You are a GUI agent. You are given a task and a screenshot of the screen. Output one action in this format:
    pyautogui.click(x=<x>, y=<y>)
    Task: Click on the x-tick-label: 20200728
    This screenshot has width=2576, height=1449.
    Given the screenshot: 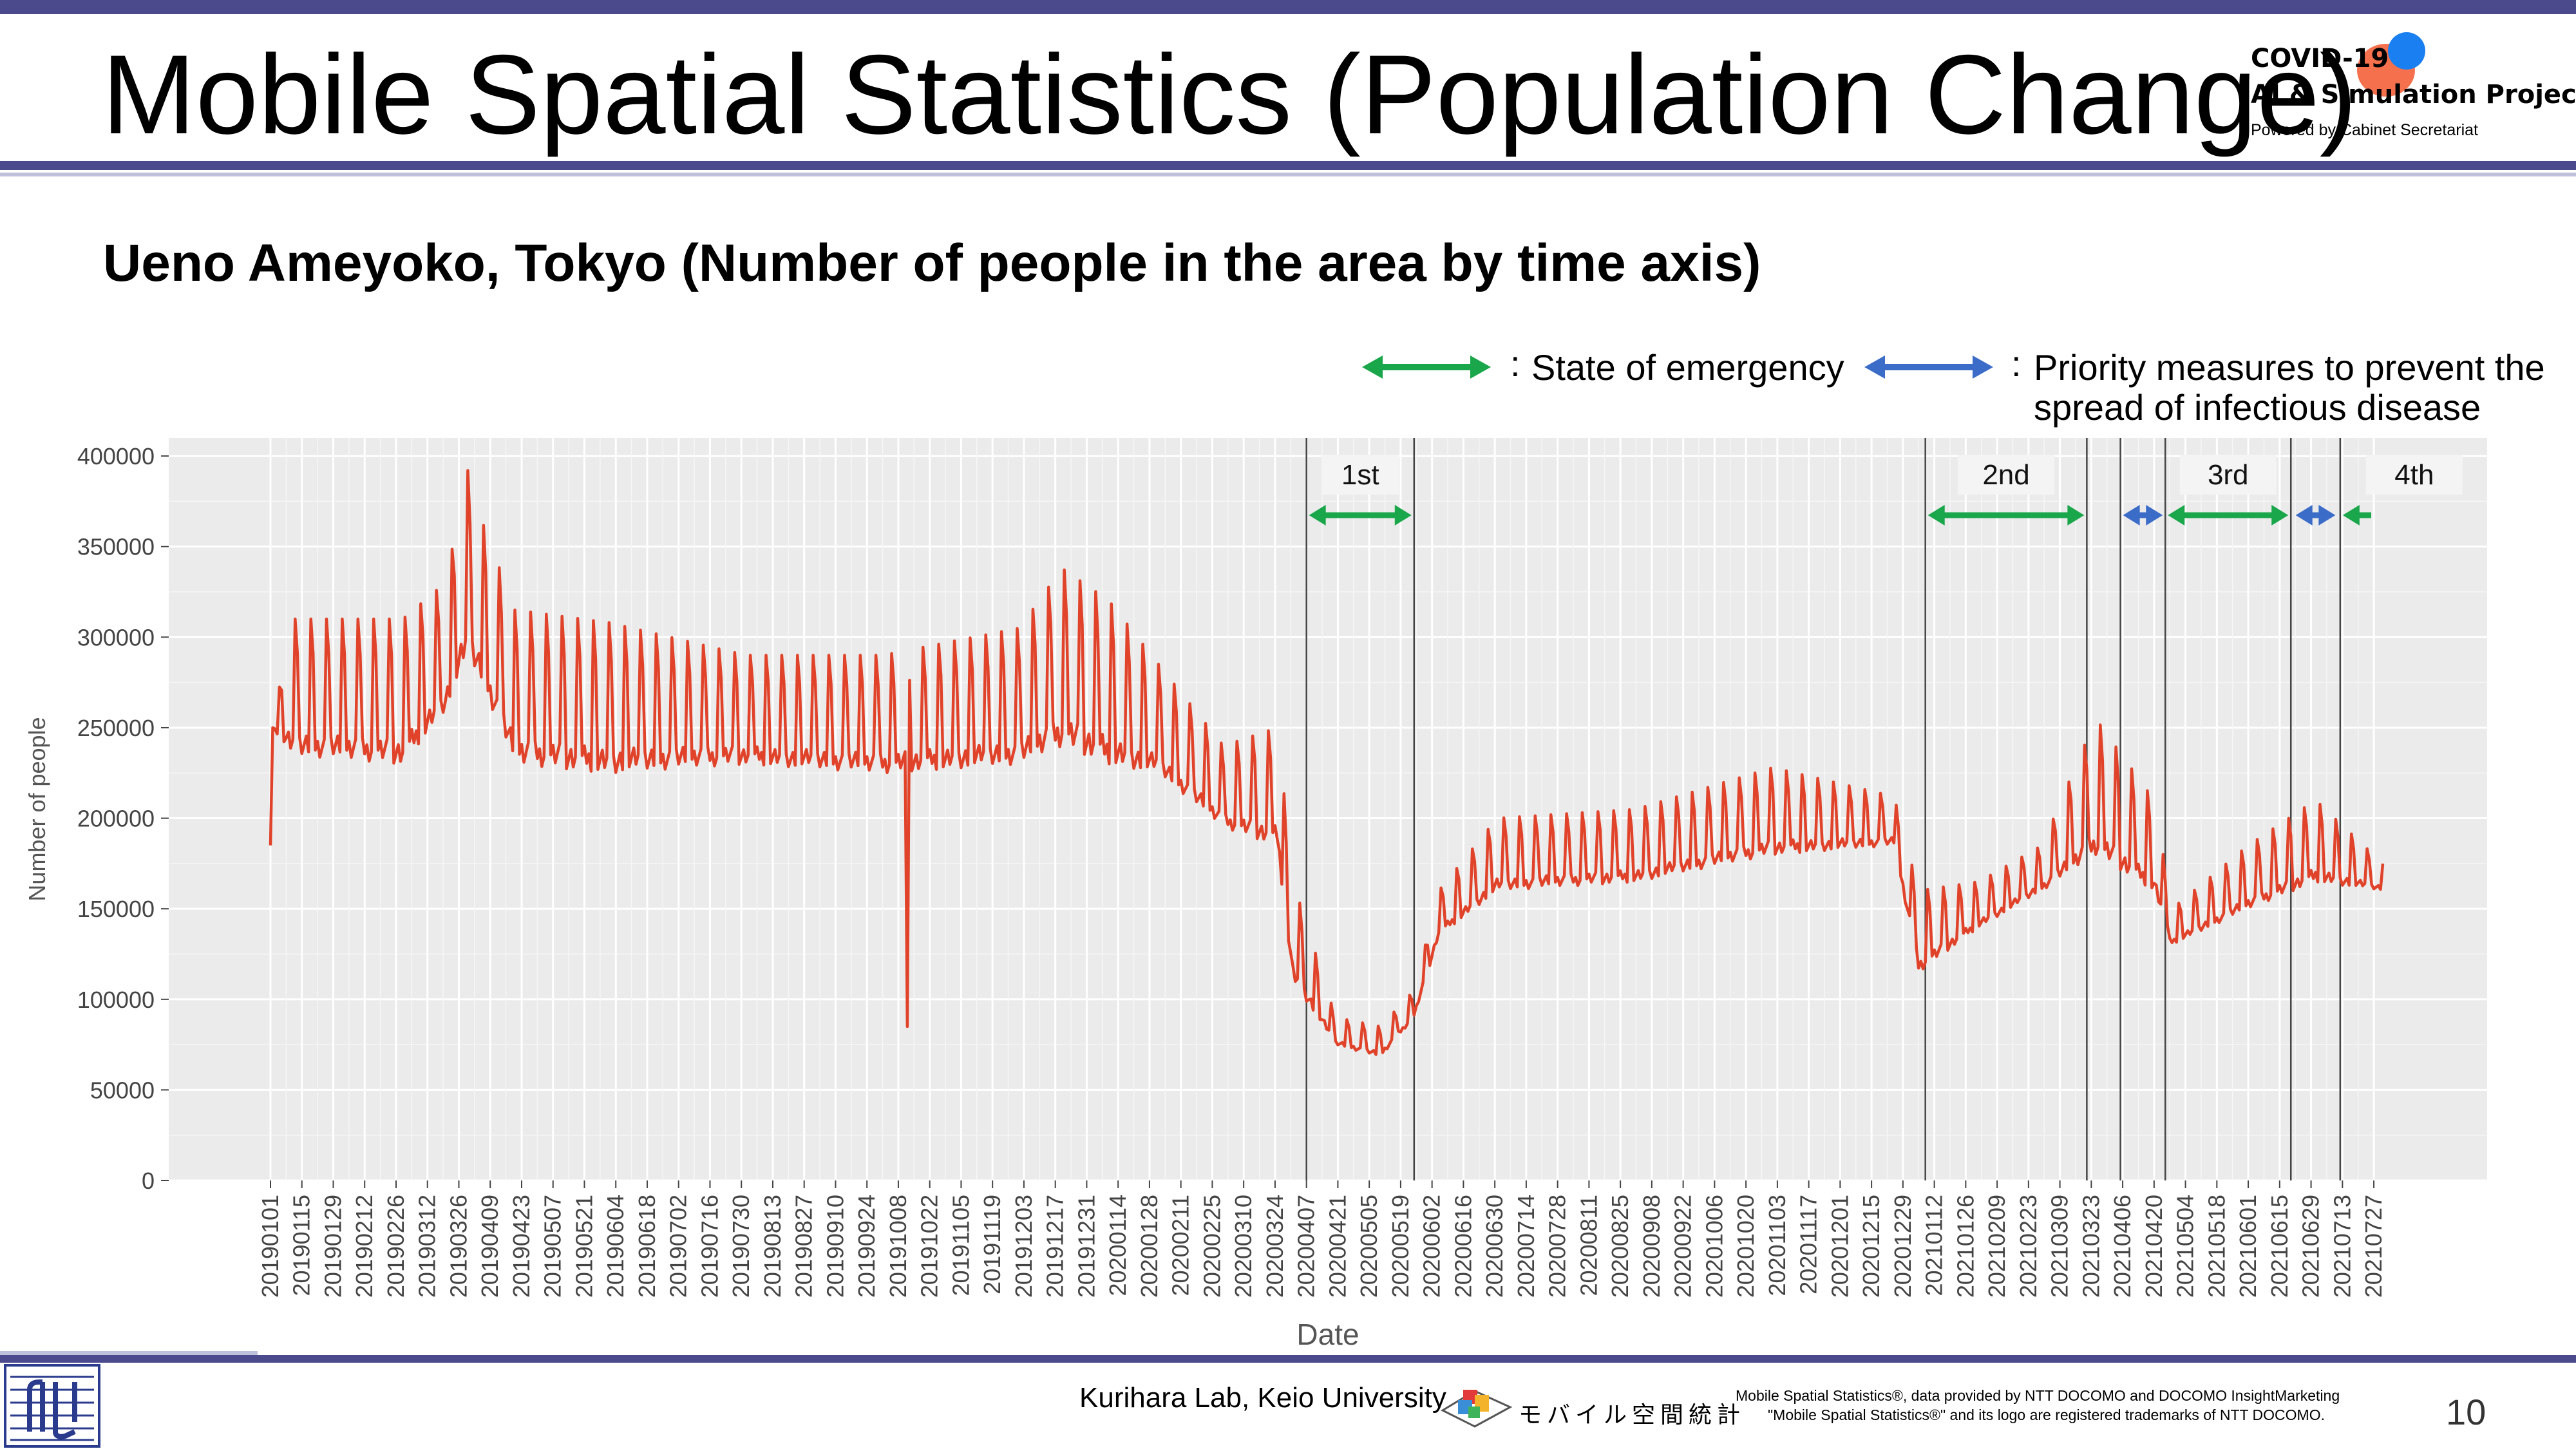 What is the action you would take?
    pyautogui.click(x=1558, y=1246)
    